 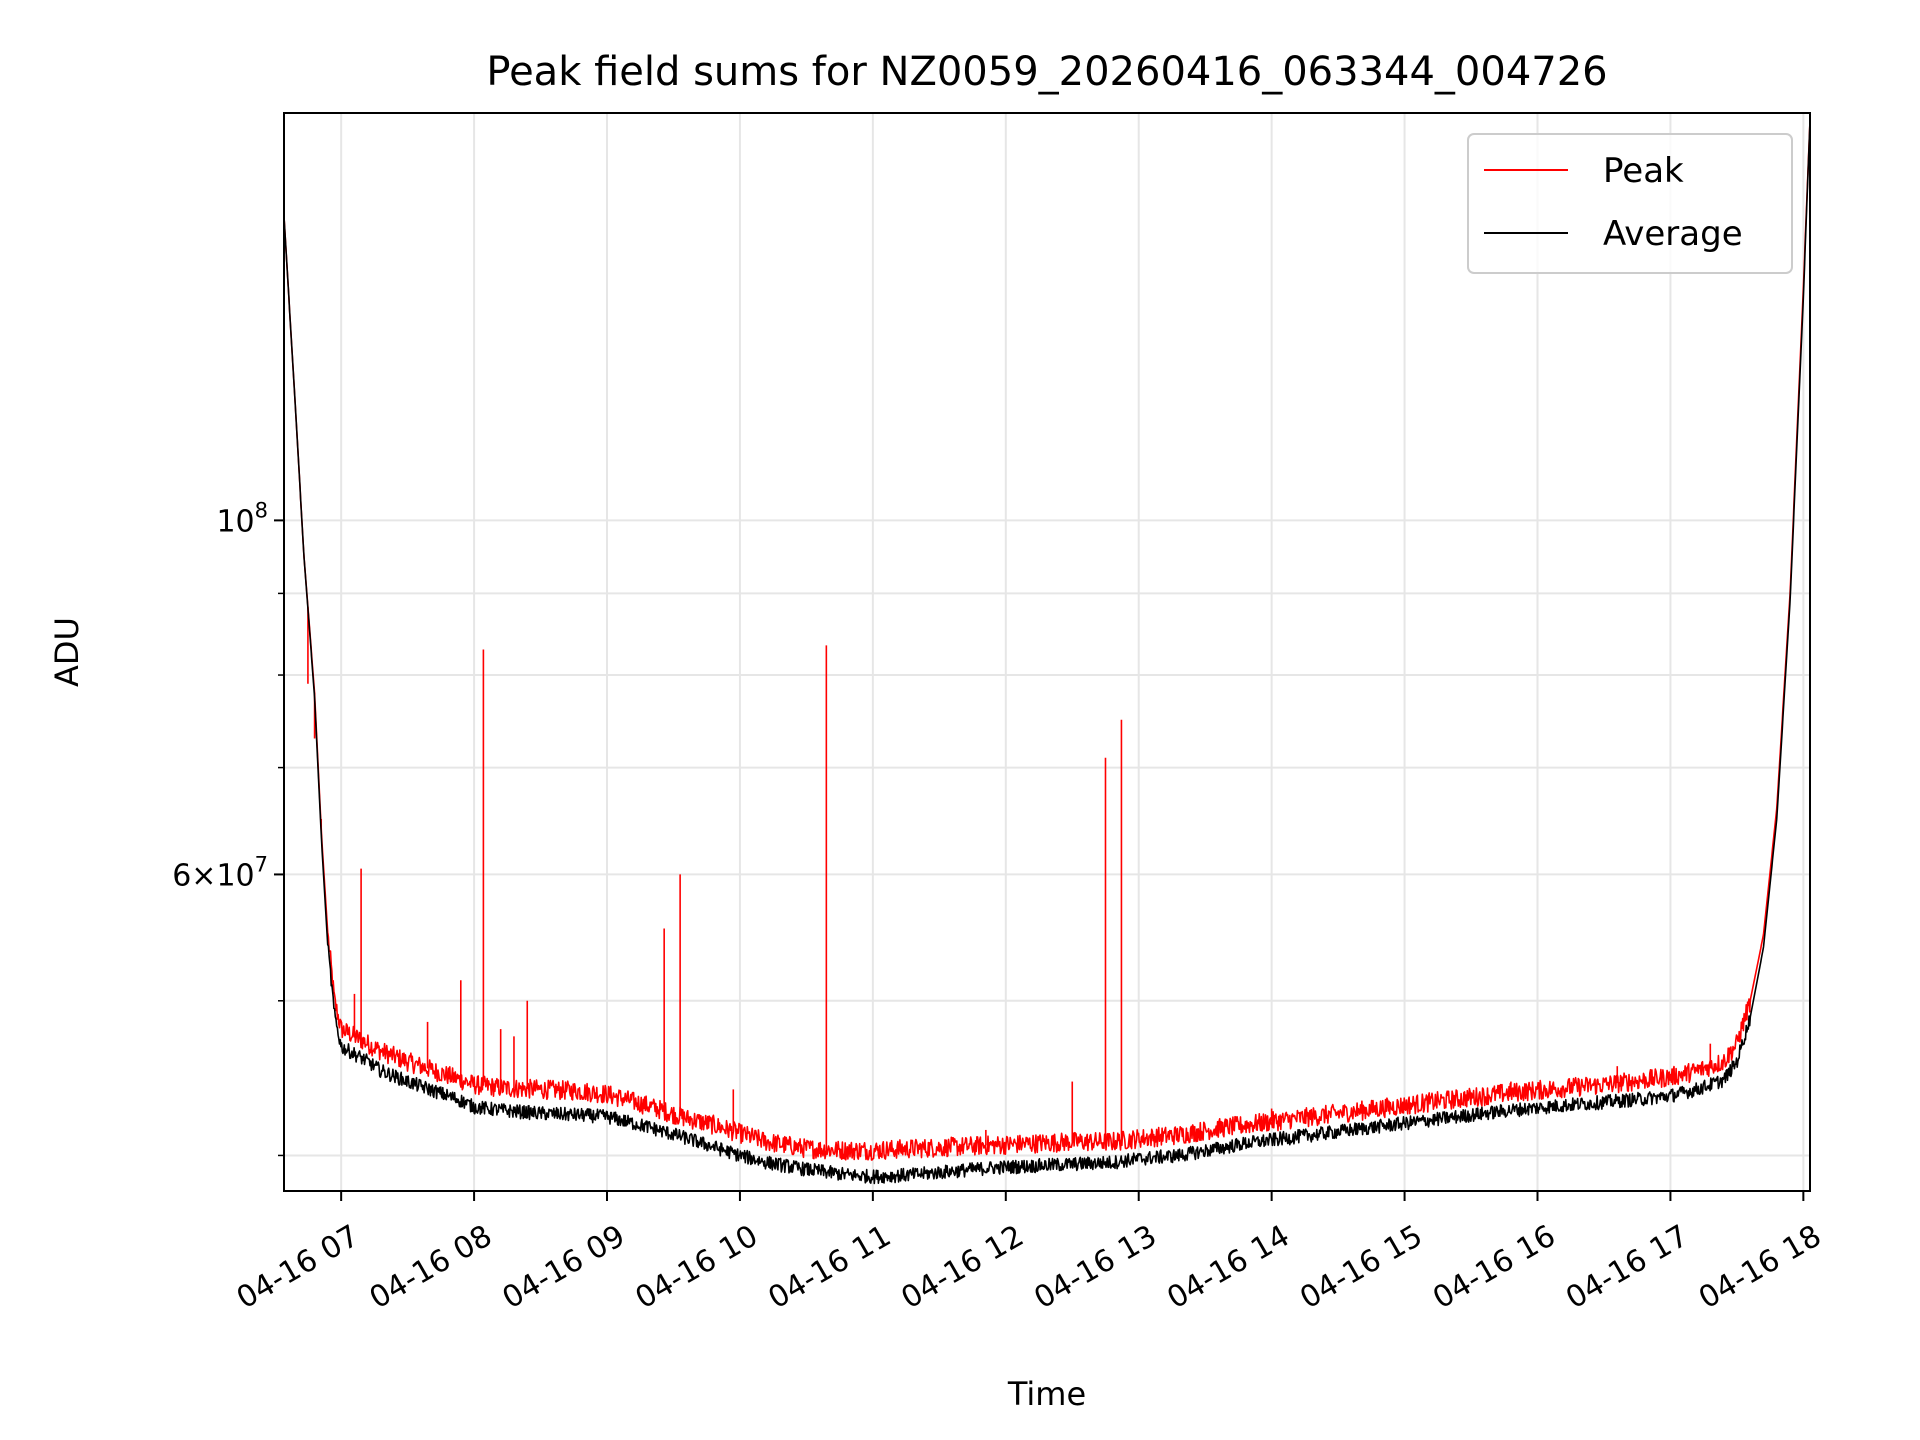 What do you see at coordinates (67, 652) in the screenshot?
I see `y-axis-label: ADU` at bounding box center [67, 652].